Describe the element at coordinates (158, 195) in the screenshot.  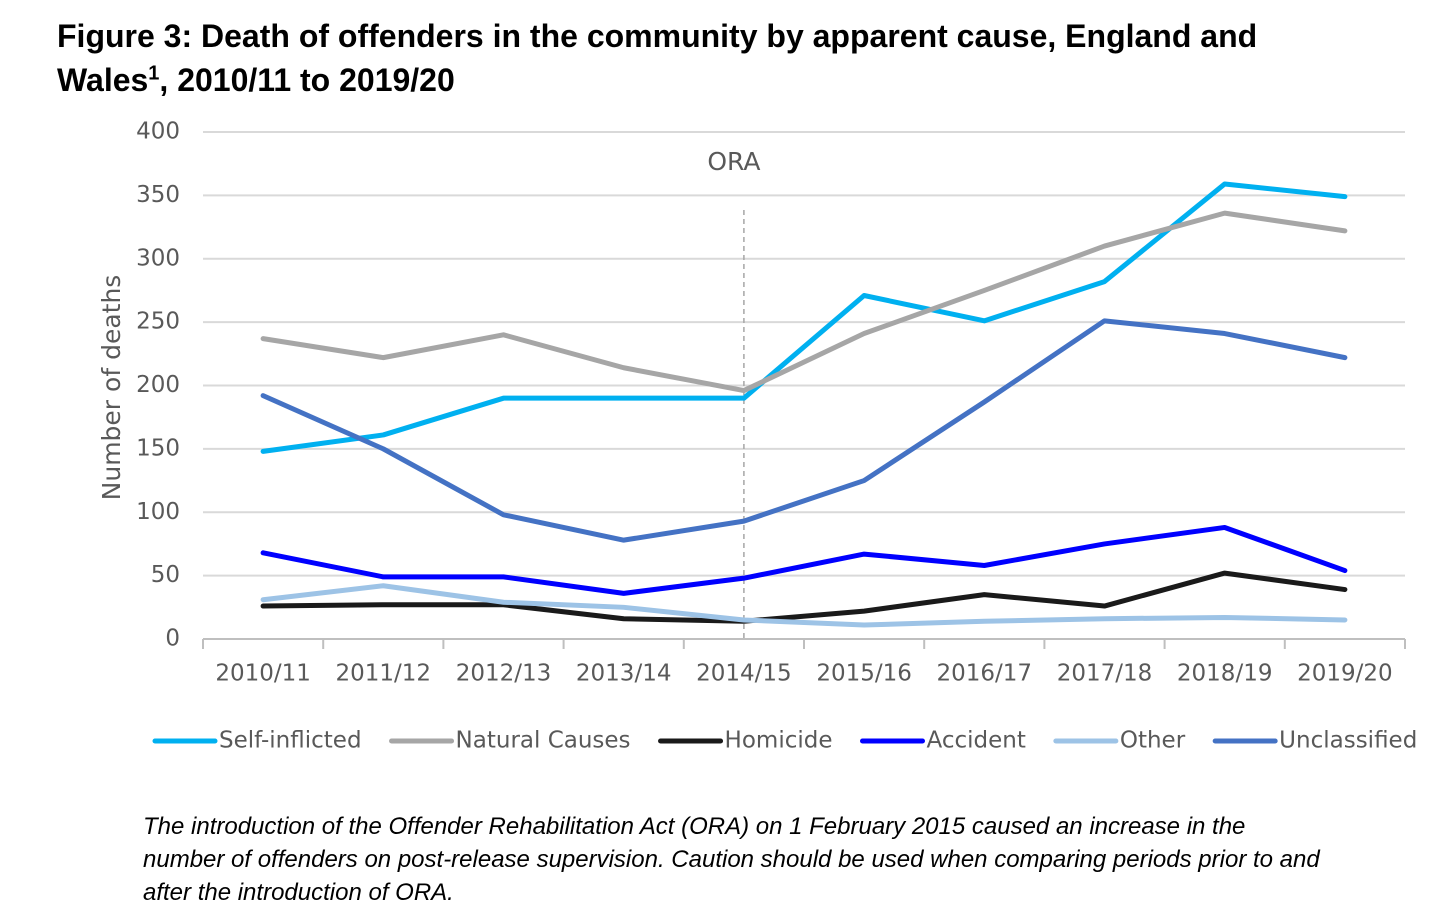
I see `y-tick-label: 350` at that location.